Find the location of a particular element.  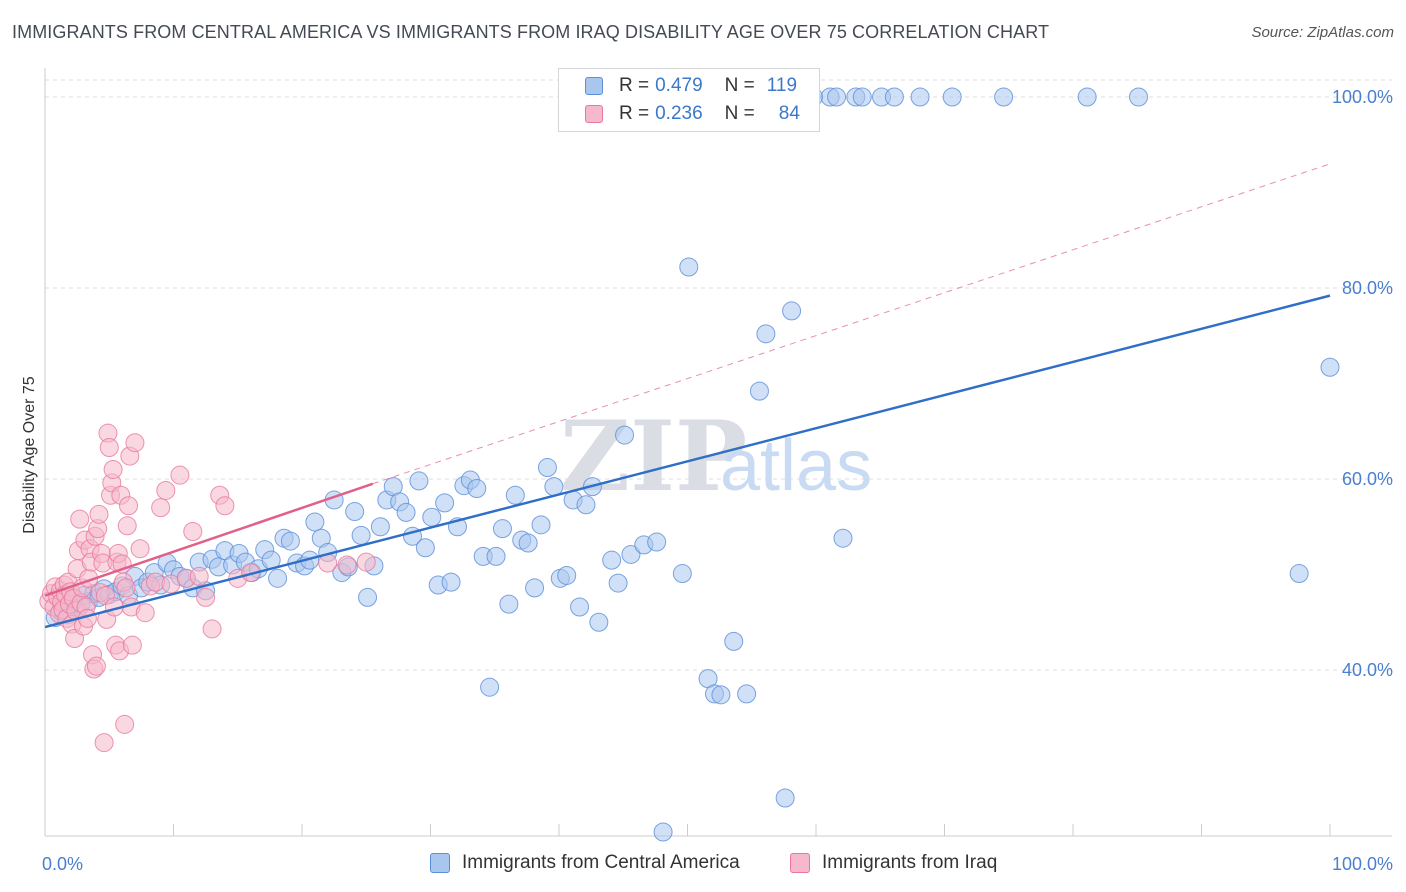

bottom-legend-label: Immigrants from Iraq is located at coordinates (910, 862).